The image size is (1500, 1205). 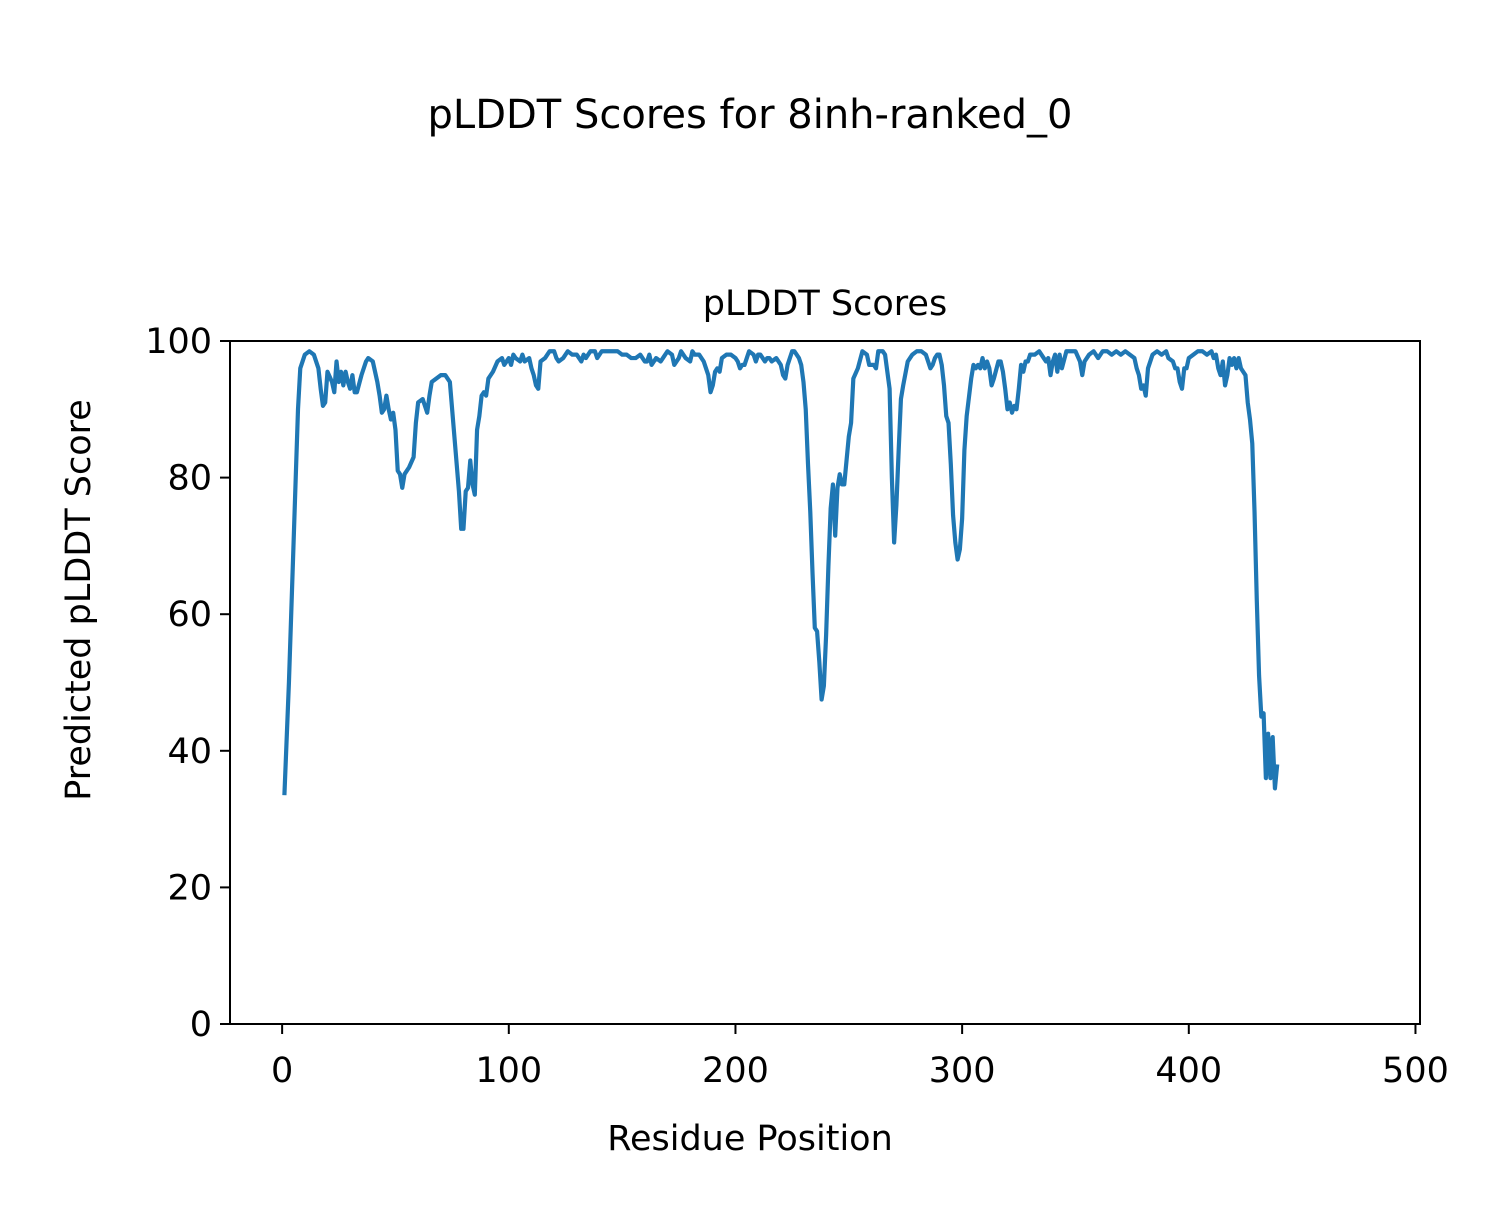 What do you see at coordinates (962, 1071) in the screenshot?
I see `x-tick-label: 300` at bounding box center [962, 1071].